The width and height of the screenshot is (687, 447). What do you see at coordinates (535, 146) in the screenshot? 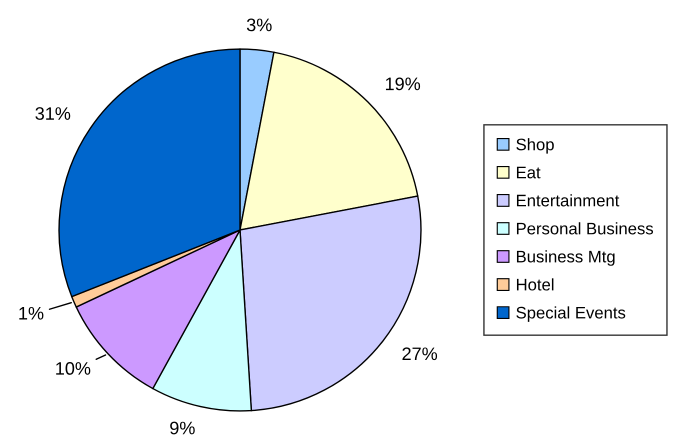
I see `legend-label: Shop` at bounding box center [535, 146].